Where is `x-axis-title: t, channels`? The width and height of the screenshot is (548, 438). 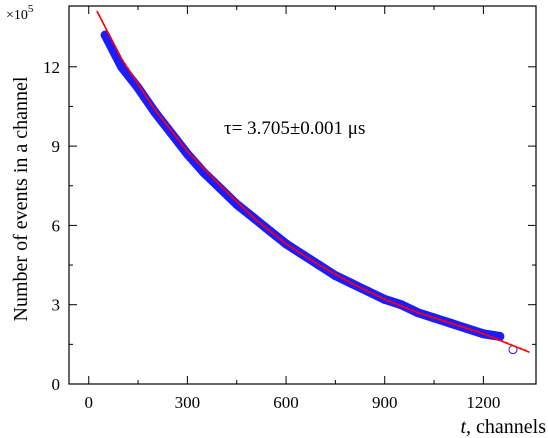
x-axis-title: t, channels is located at coordinates (503, 427).